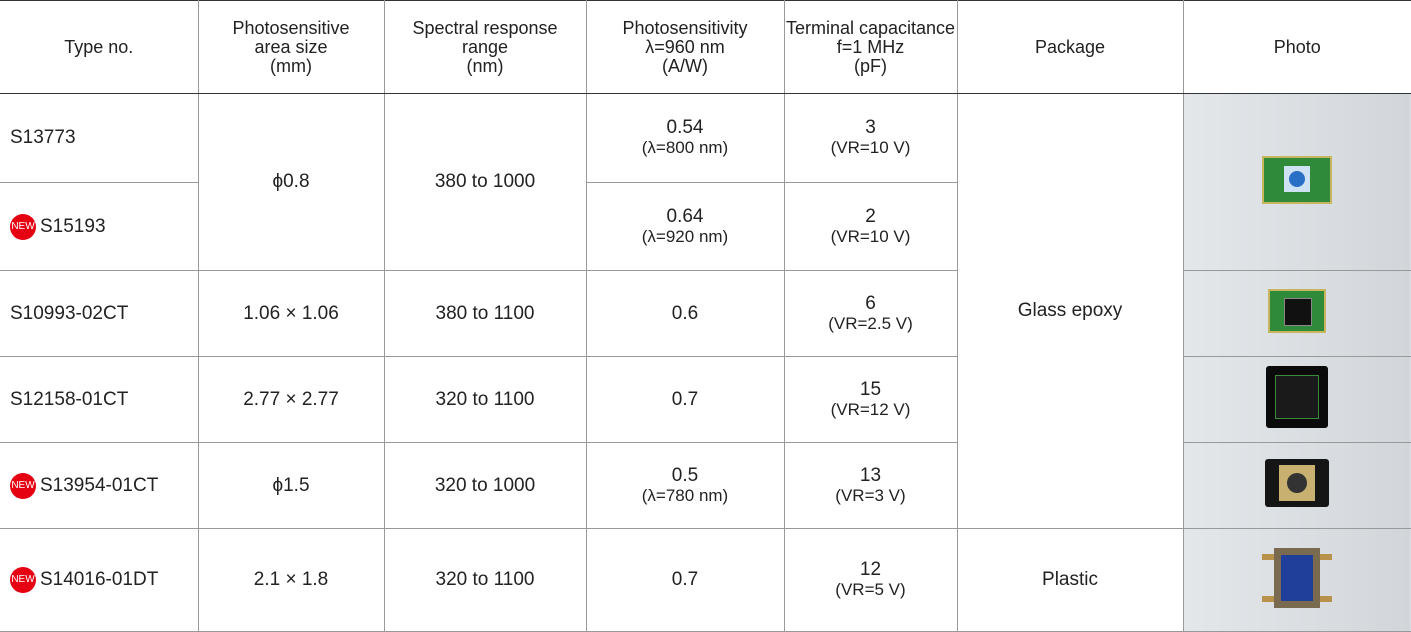  Describe the element at coordinates (485, 66) in the screenshot. I see `cell-line: (nm)` at that location.